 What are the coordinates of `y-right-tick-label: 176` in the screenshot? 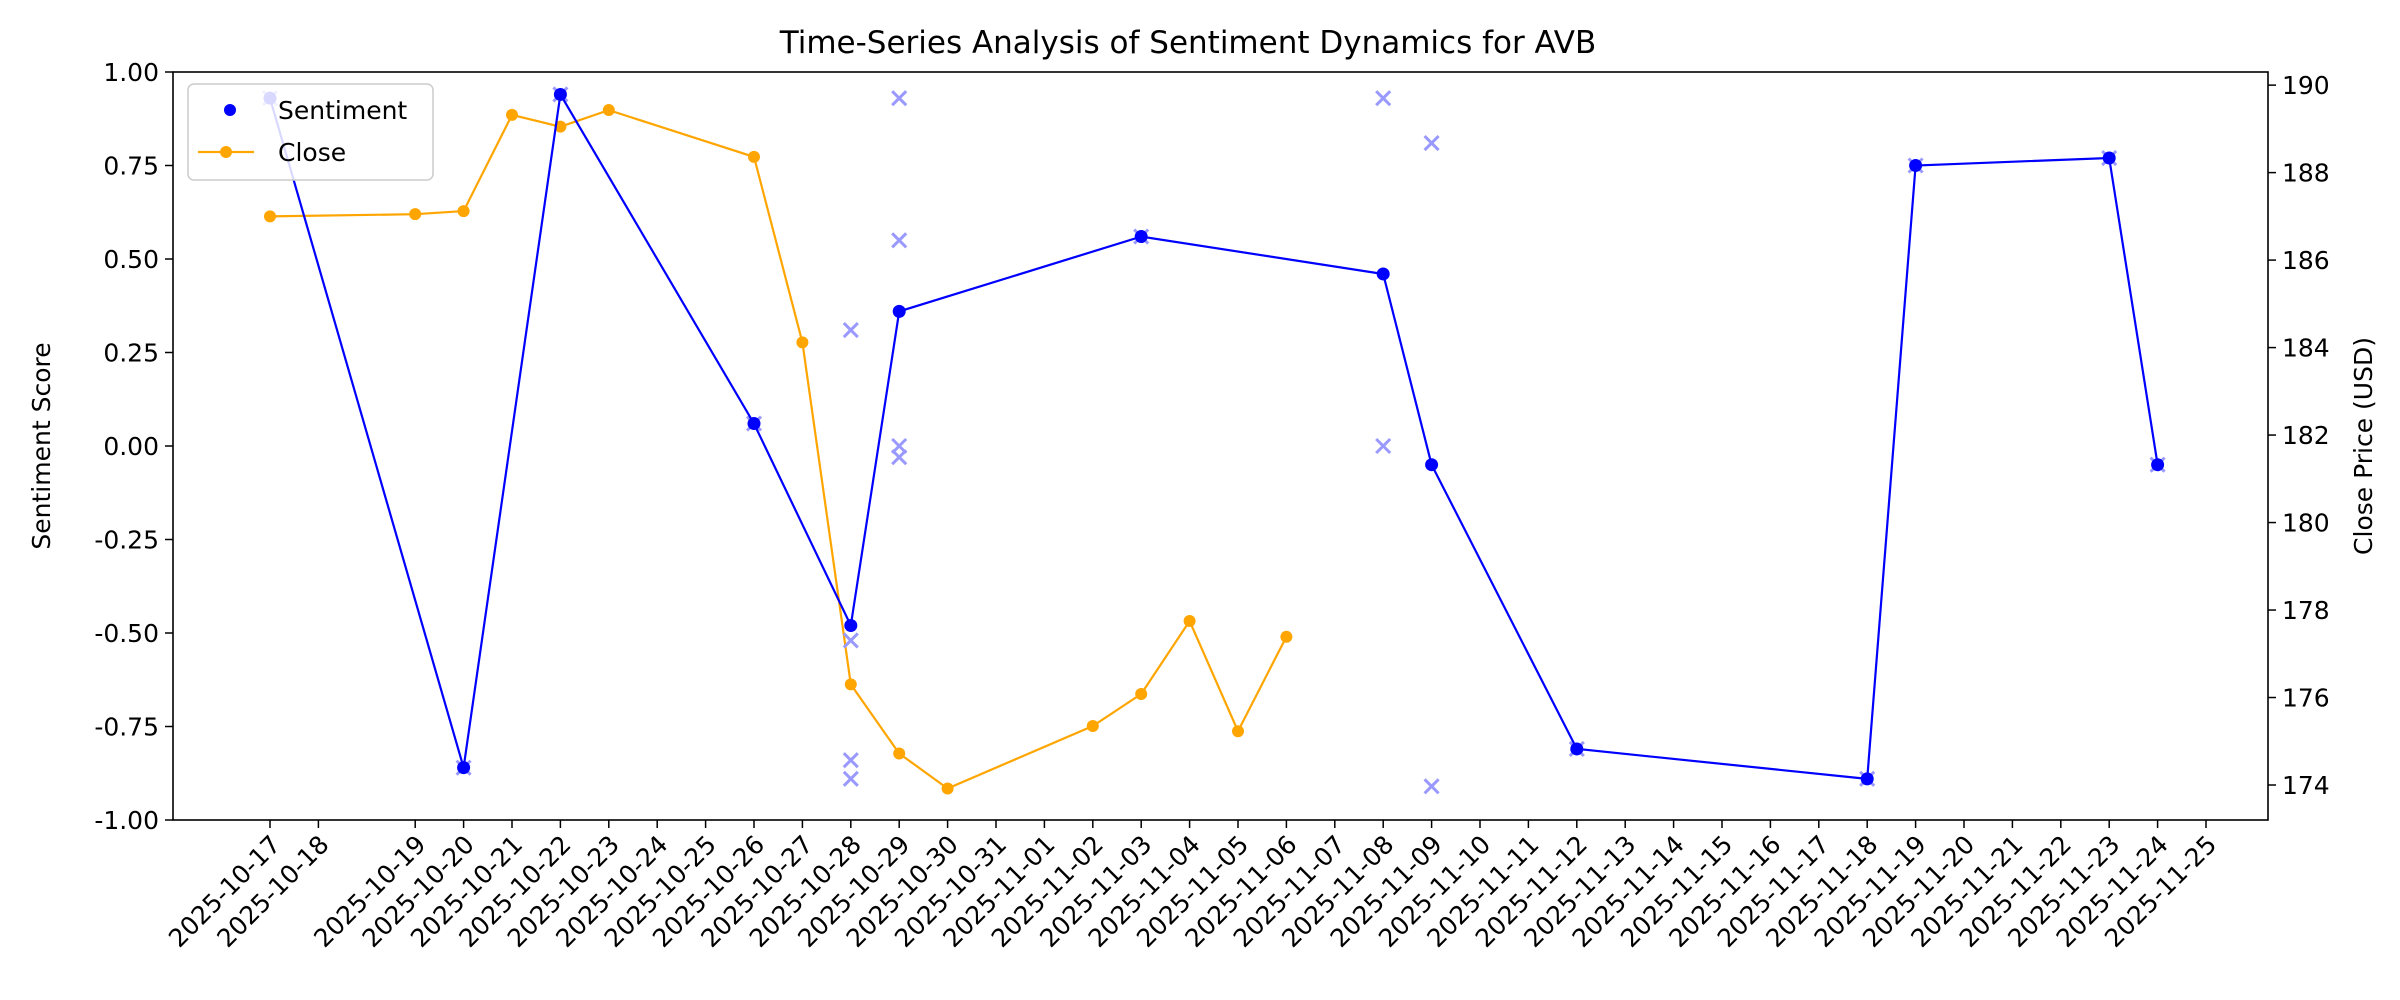 It's located at (2306, 698).